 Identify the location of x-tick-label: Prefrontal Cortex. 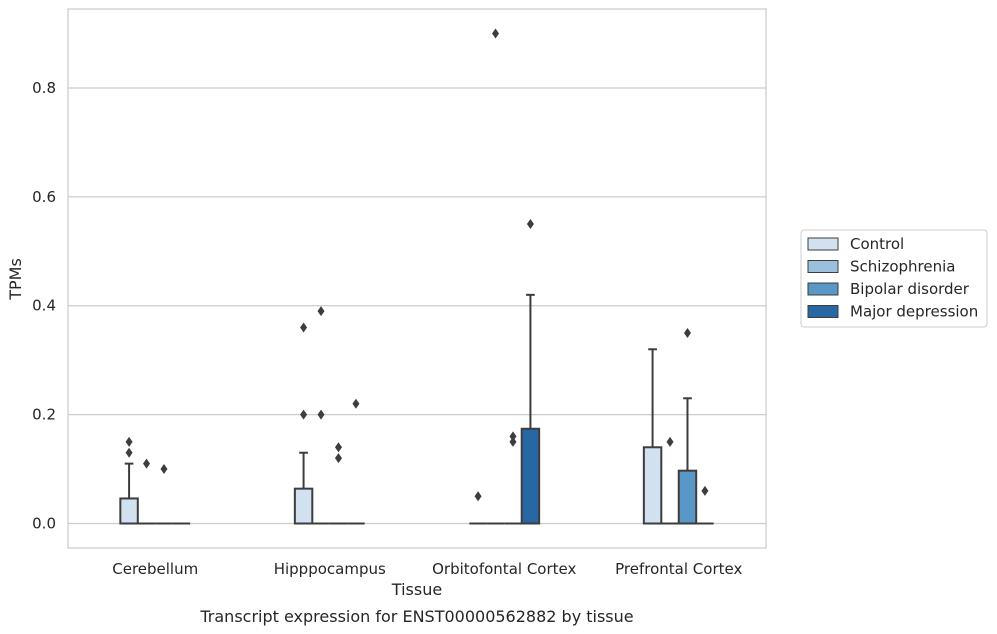
(678, 569).